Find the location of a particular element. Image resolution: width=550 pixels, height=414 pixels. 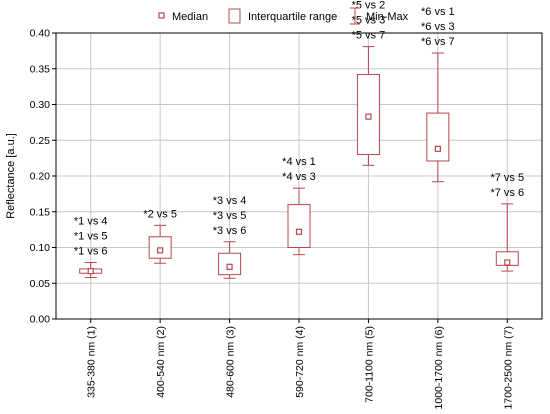

legend-minmax-label: Min-Max is located at coordinates (387, 17).